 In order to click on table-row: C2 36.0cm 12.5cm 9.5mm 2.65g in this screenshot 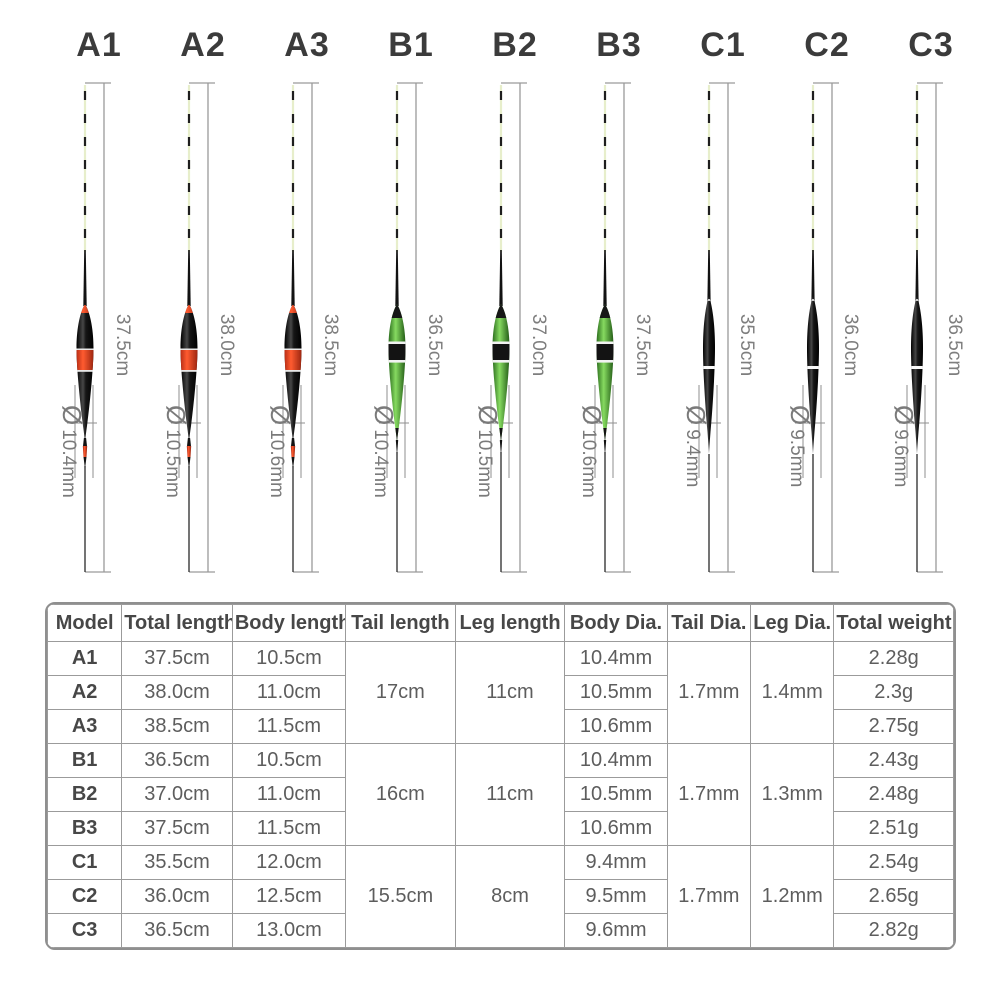, I will do `click(500, 896)`.